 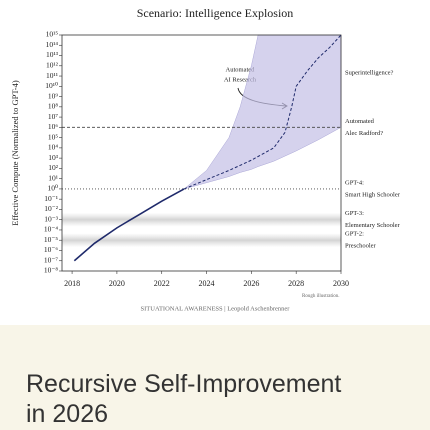 What do you see at coordinates (53, 106) in the screenshot?
I see `y-tick-label: 10⁸` at bounding box center [53, 106].